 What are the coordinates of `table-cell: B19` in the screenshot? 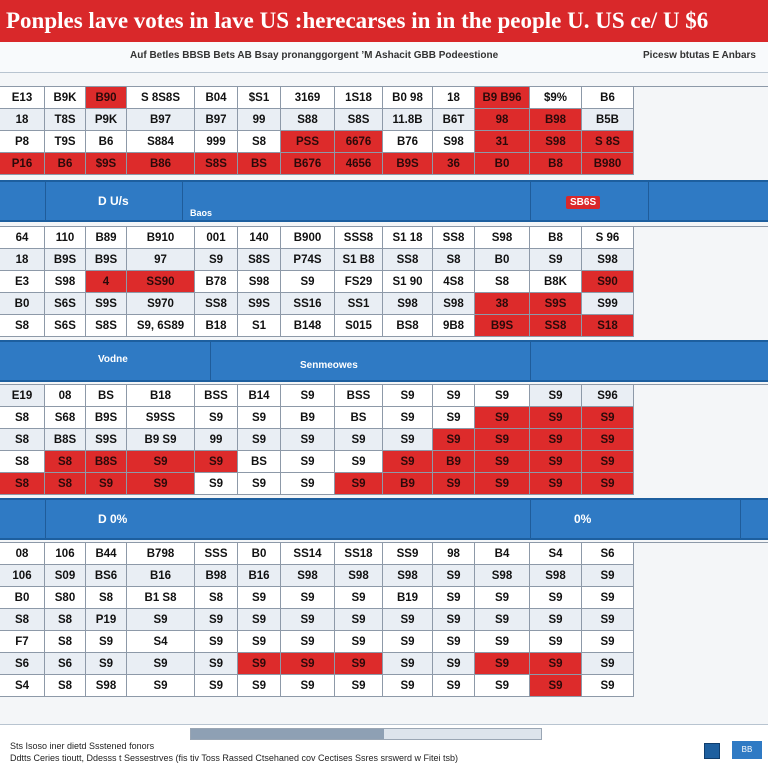 It's located at (408, 598).